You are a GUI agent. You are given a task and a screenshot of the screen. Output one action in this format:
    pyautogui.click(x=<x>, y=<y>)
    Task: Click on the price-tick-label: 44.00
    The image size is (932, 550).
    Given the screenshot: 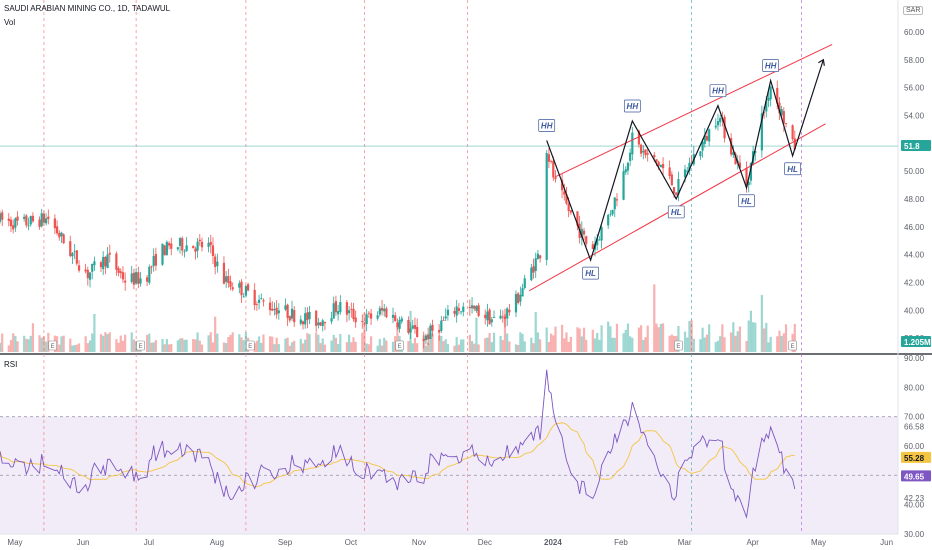 What is the action you would take?
    pyautogui.click(x=914, y=255)
    